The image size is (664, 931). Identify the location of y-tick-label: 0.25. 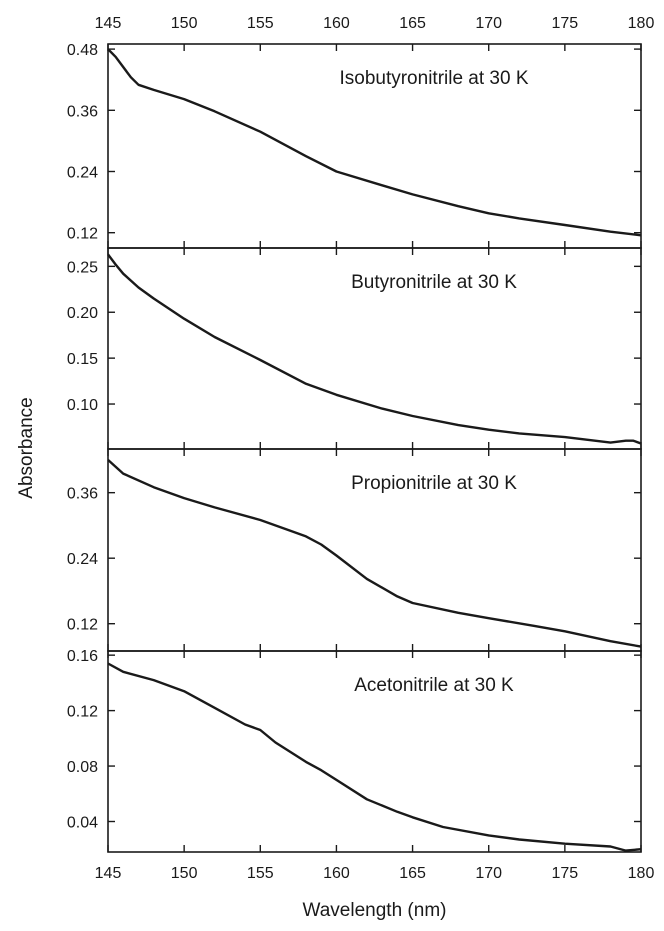
(82, 267).